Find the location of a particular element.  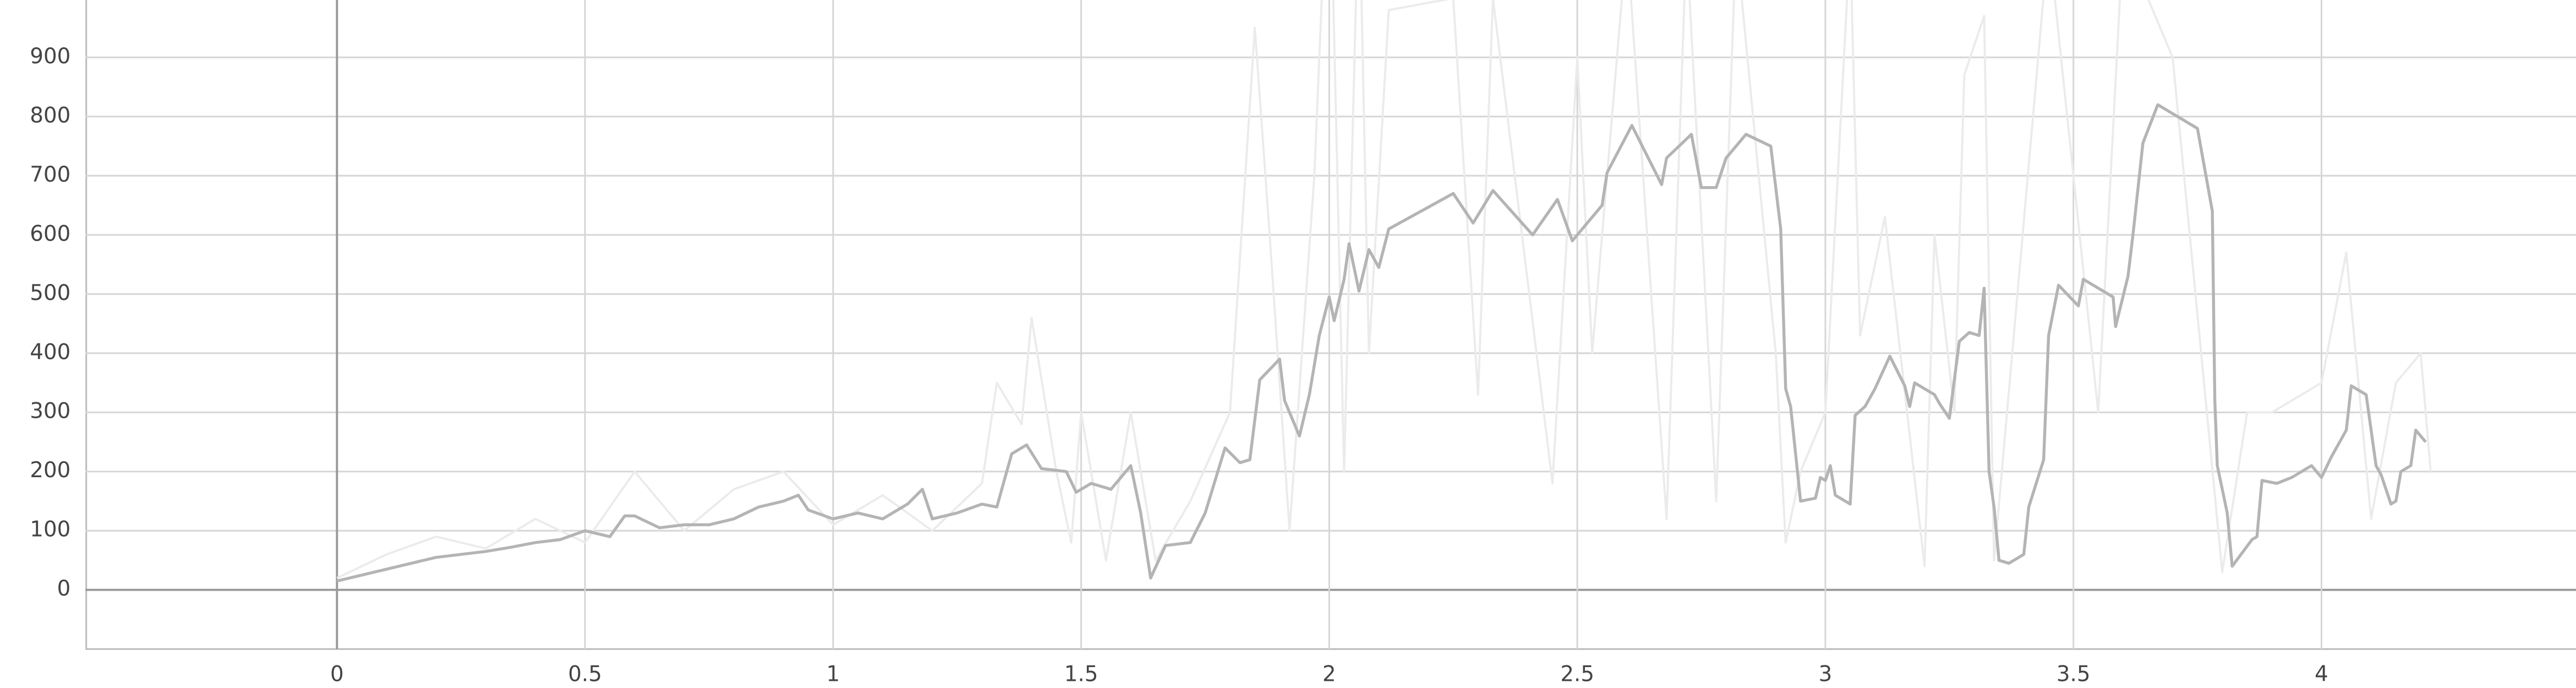

y-tick-label: 600 is located at coordinates (50, 233).